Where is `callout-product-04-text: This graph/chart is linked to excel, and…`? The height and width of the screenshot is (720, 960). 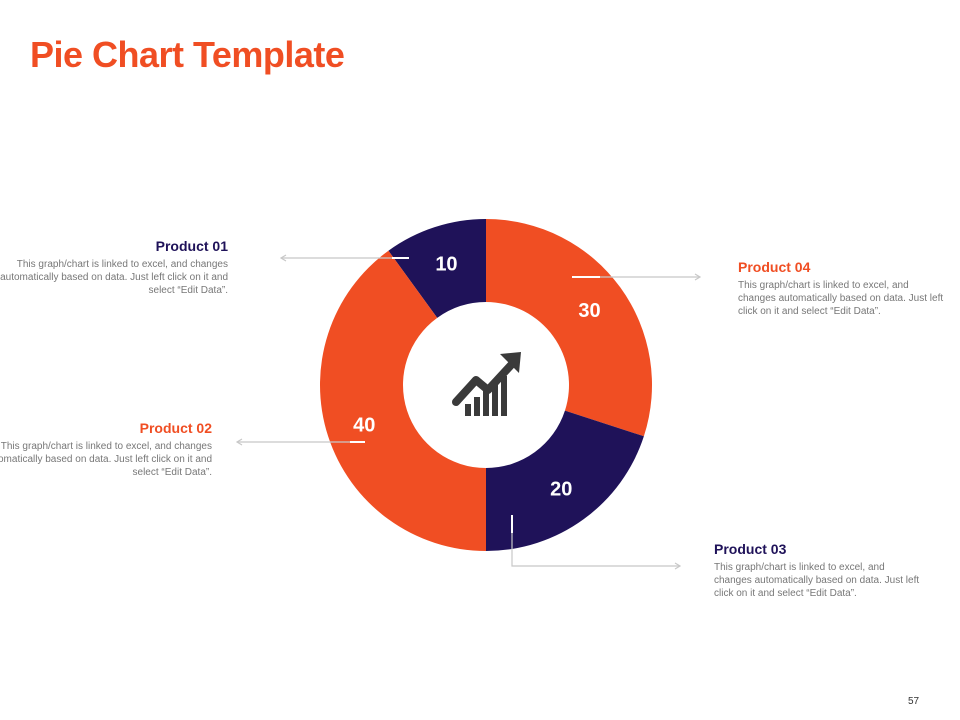 callout-product-04-text: This graph/chart is linked to excel, and… is located at coordinates (841, 298).